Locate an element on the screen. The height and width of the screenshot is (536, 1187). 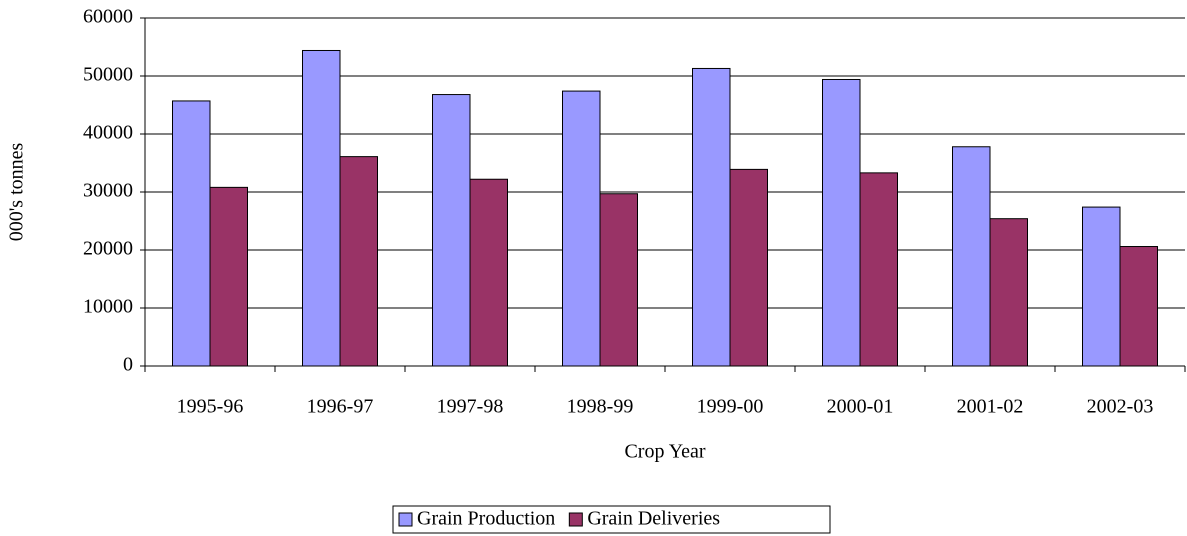
y-tick-label: 40000 is located at coordinates (108, 133).